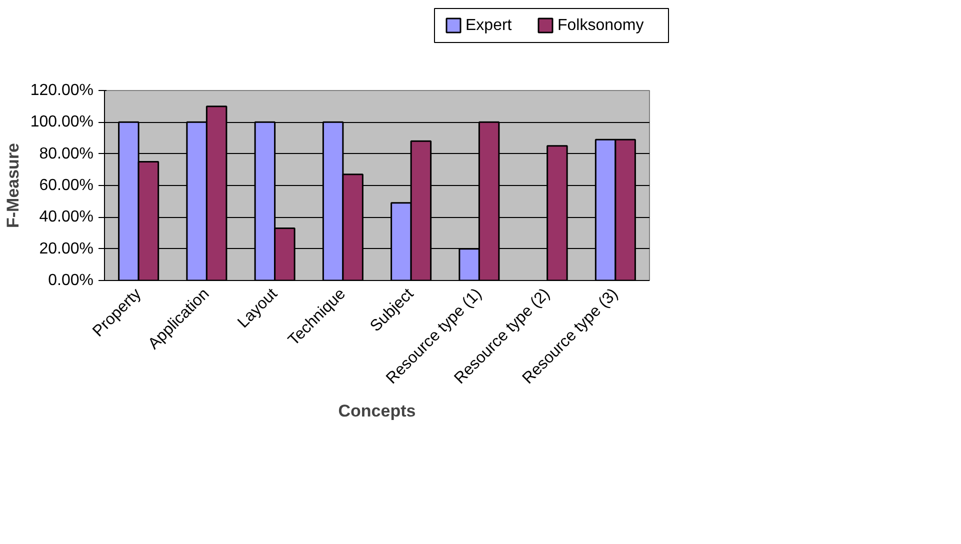  I want to click on y-tick-label: 20.00%, so click(66, 249).